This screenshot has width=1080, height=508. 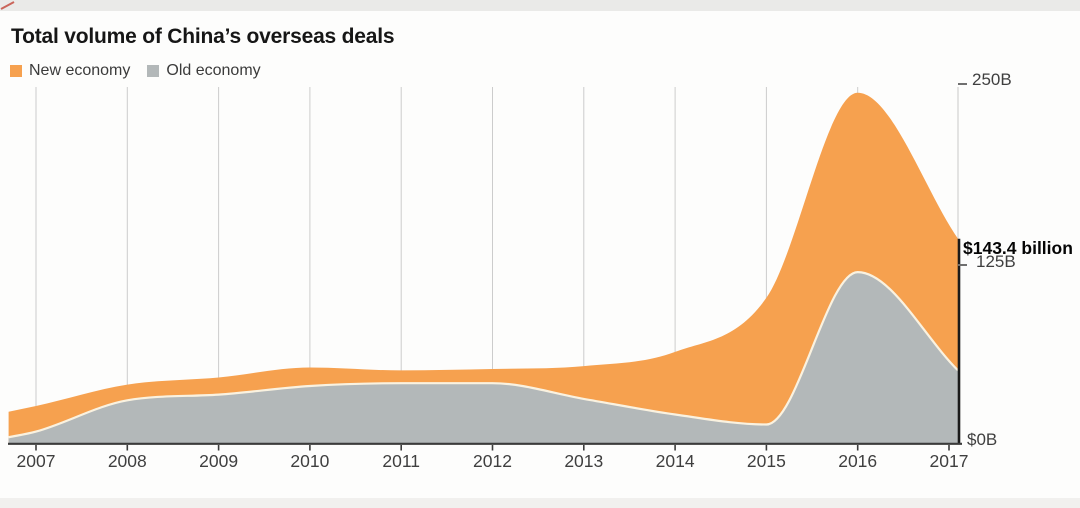 I want to click on legend-item-old-economy: Old economy, so click(x=204, y=71).